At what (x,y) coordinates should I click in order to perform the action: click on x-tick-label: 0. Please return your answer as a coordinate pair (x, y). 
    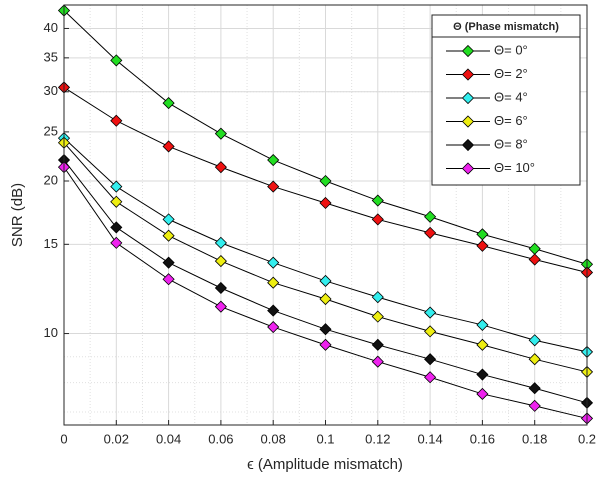
    Looking at the image, I should click on (63, 438).